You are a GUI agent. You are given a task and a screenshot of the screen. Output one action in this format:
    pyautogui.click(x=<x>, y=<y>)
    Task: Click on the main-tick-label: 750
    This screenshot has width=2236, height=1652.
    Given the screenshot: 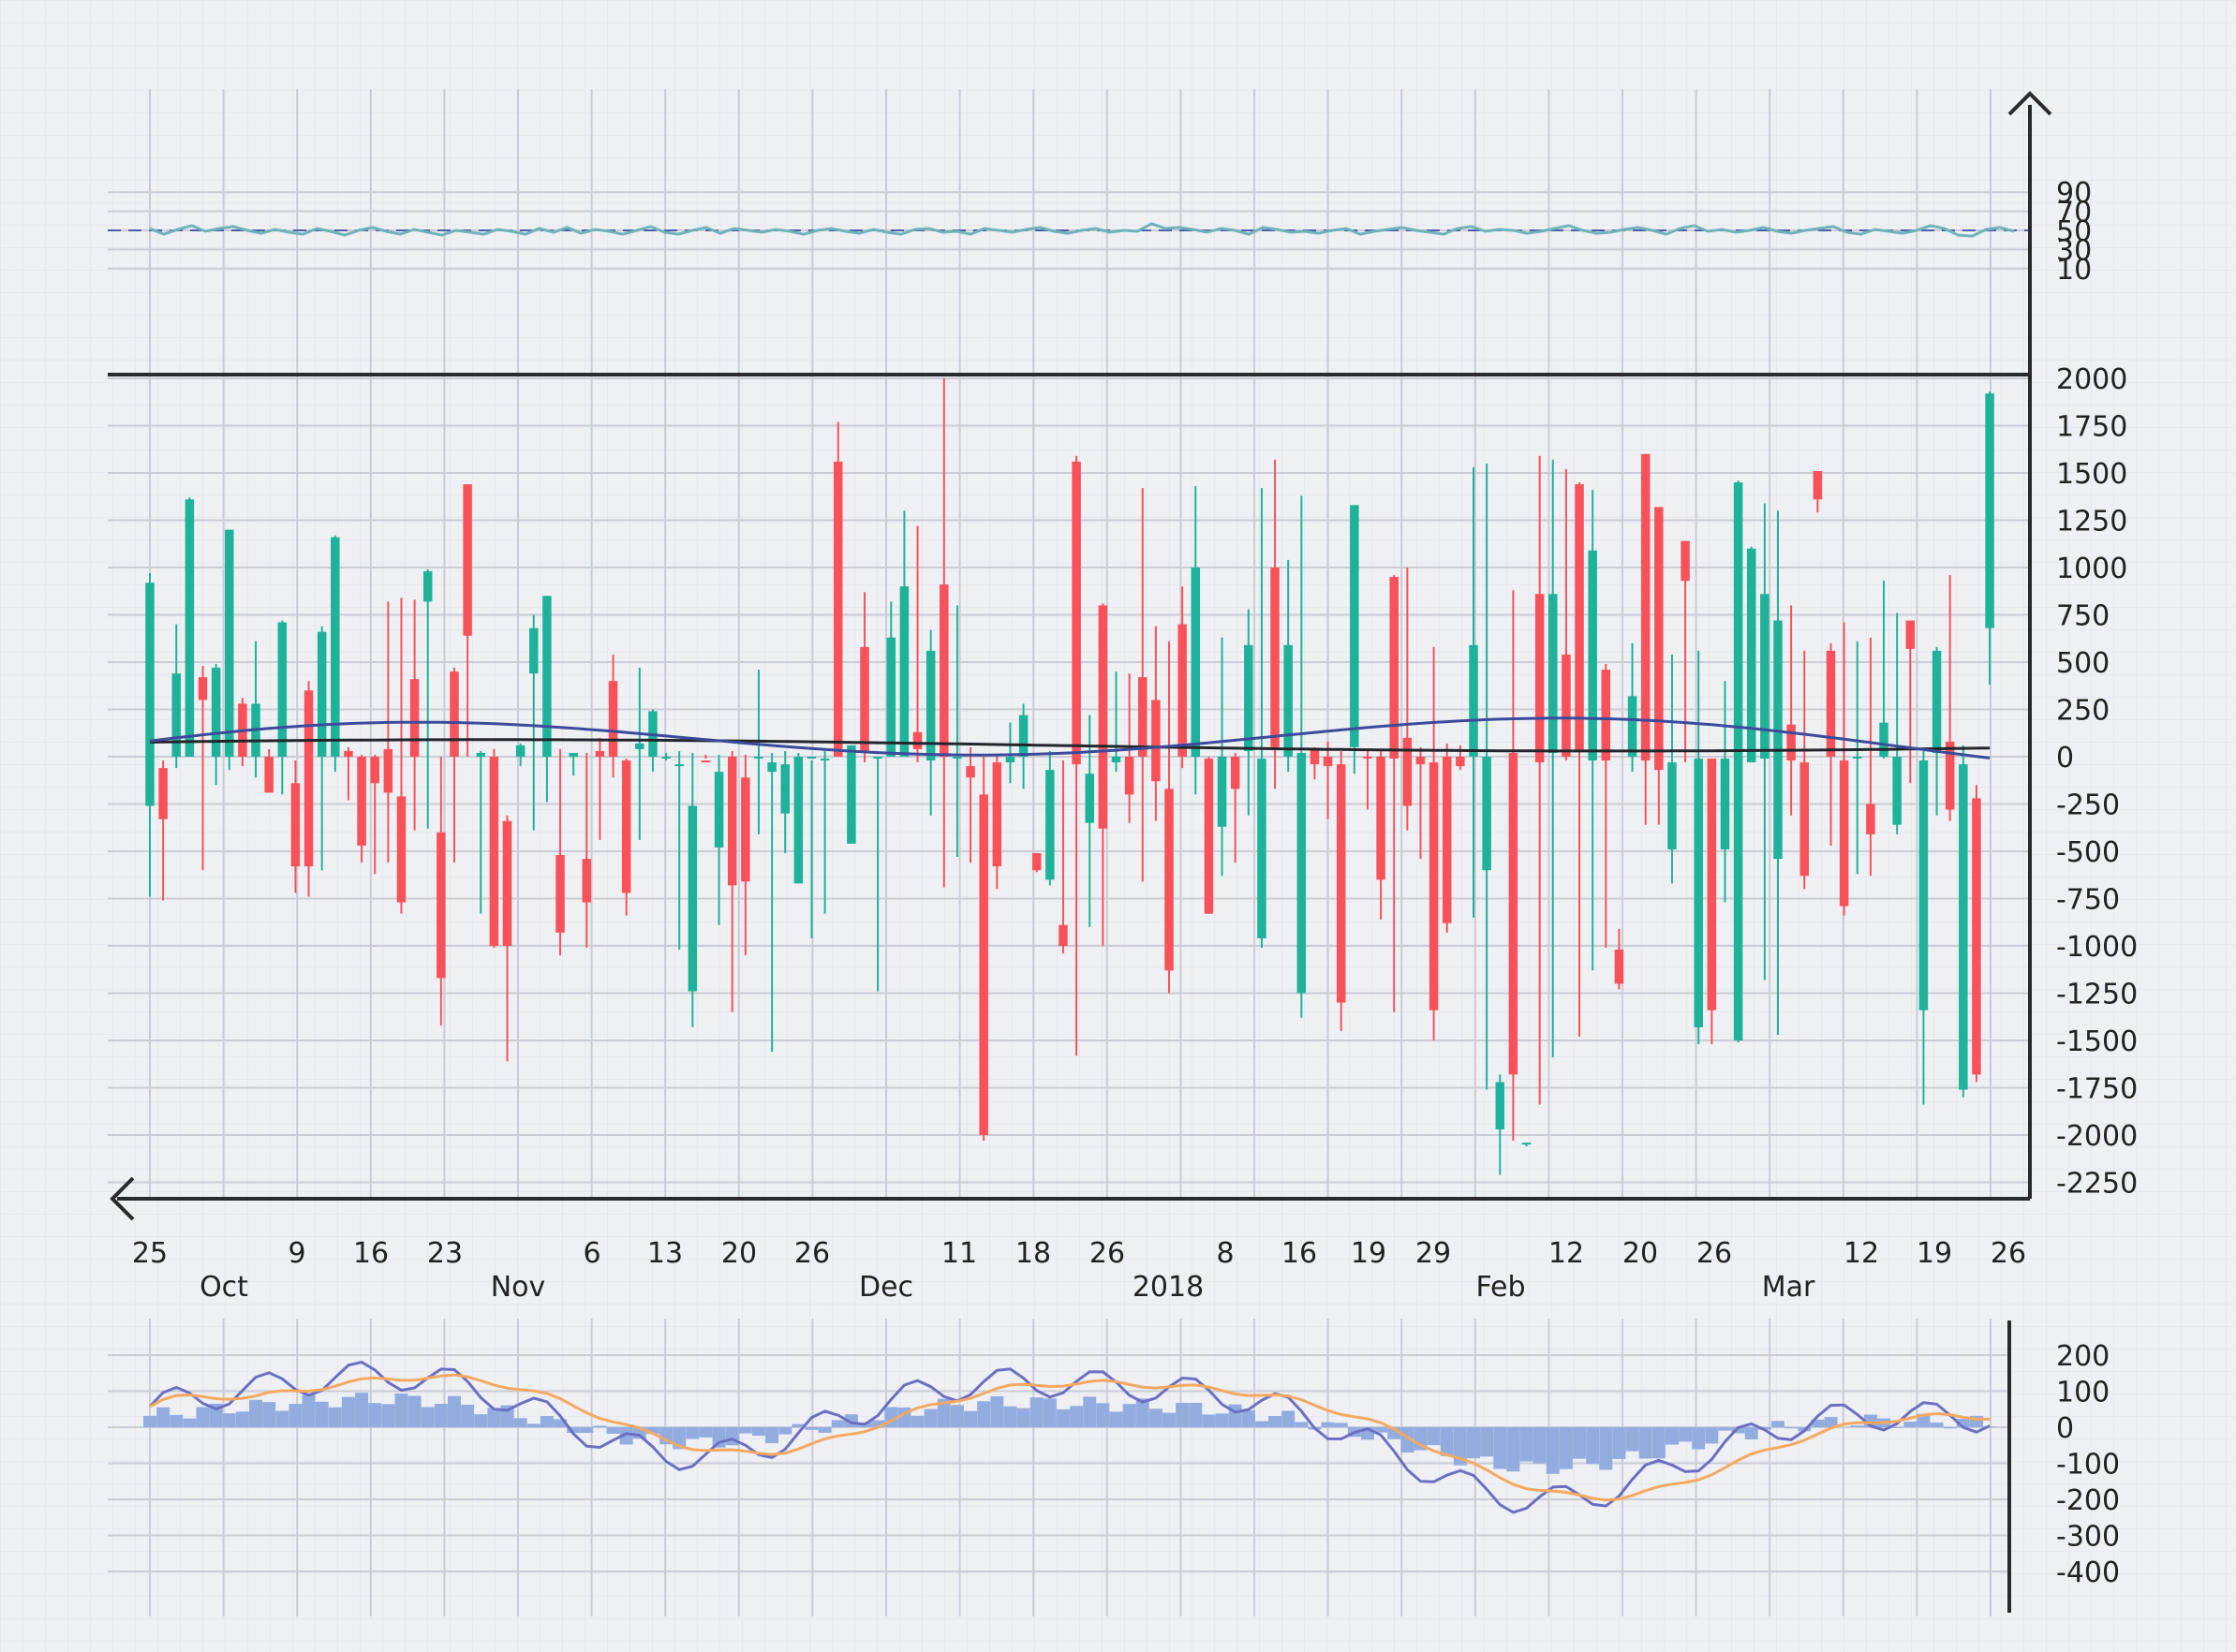 What is the action you would take?
    pyautogui.click(x=2083, y=617)
    